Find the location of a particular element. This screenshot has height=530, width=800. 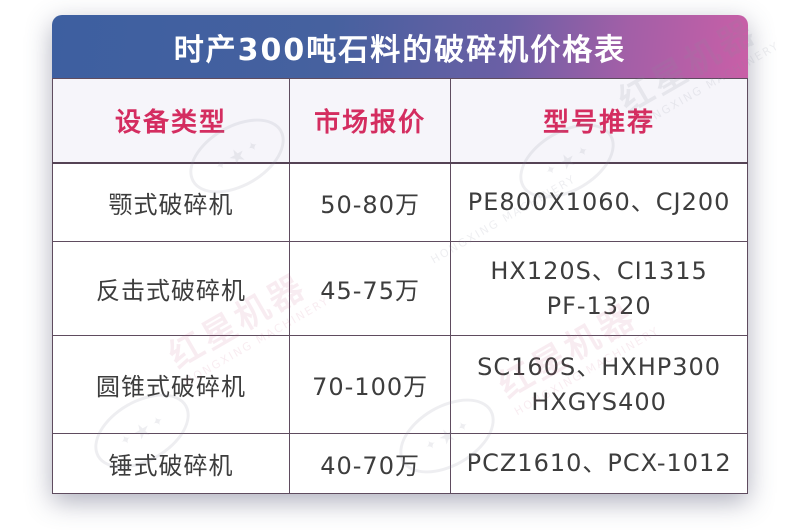

equipment-type-cell: 颚式破碎机 is located at coordinates (171, 202).